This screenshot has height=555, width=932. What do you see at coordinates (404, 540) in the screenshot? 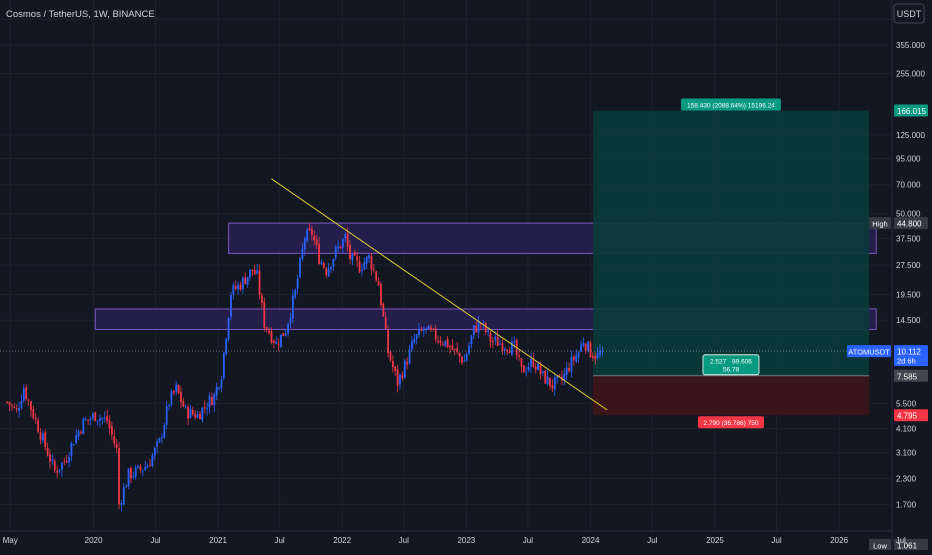
I see `x-tick-label: Jul` at bounding box center [404, 540].